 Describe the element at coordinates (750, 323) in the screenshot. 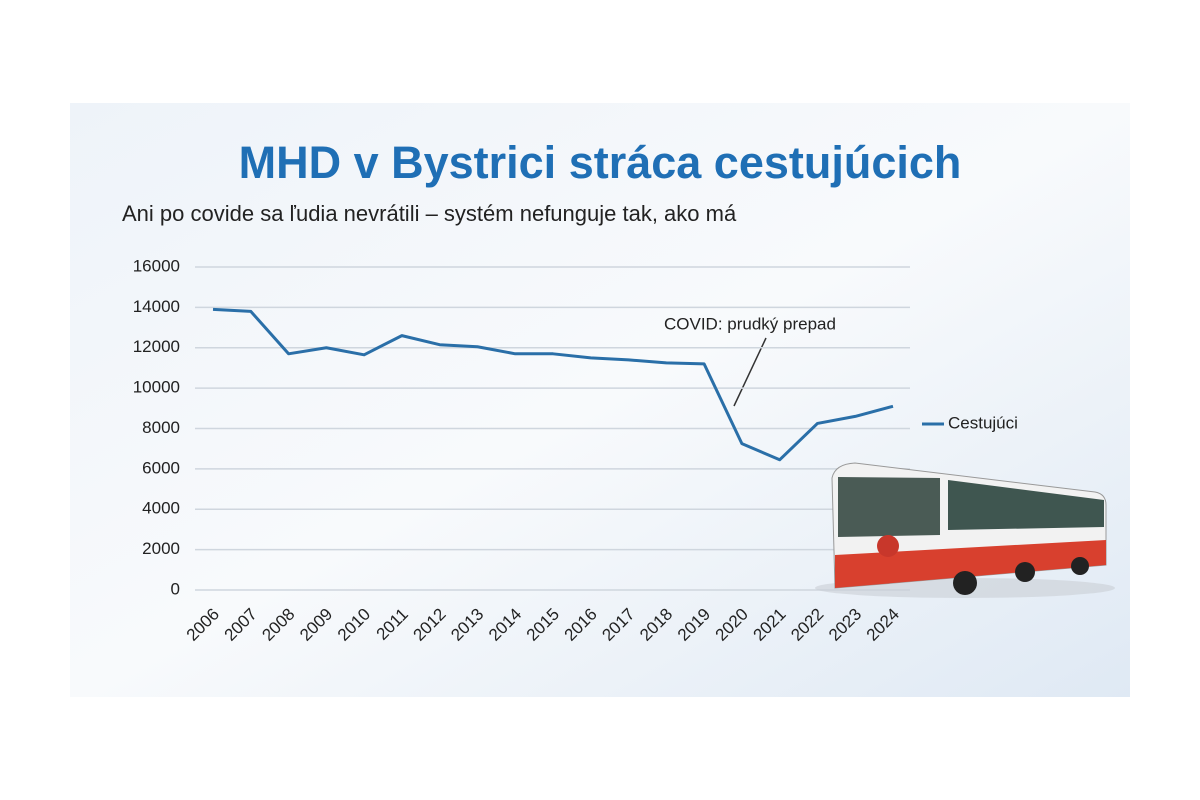

I see `annotation: COVID: prudký prepad` at that location.